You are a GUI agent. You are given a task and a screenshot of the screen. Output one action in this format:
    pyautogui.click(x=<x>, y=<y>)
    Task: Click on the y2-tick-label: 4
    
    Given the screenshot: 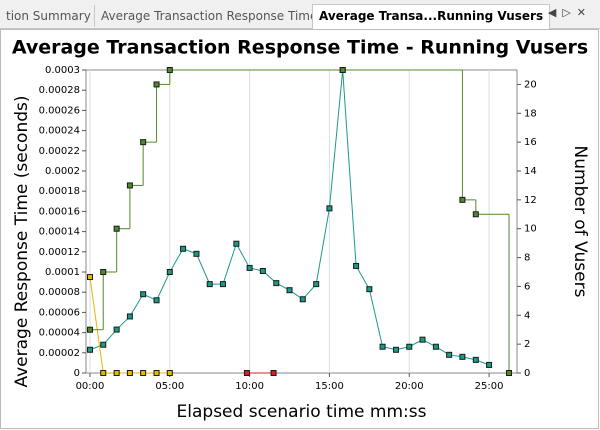 What is the action you would take?
    pyautogui.click(x=527, y=315)
    